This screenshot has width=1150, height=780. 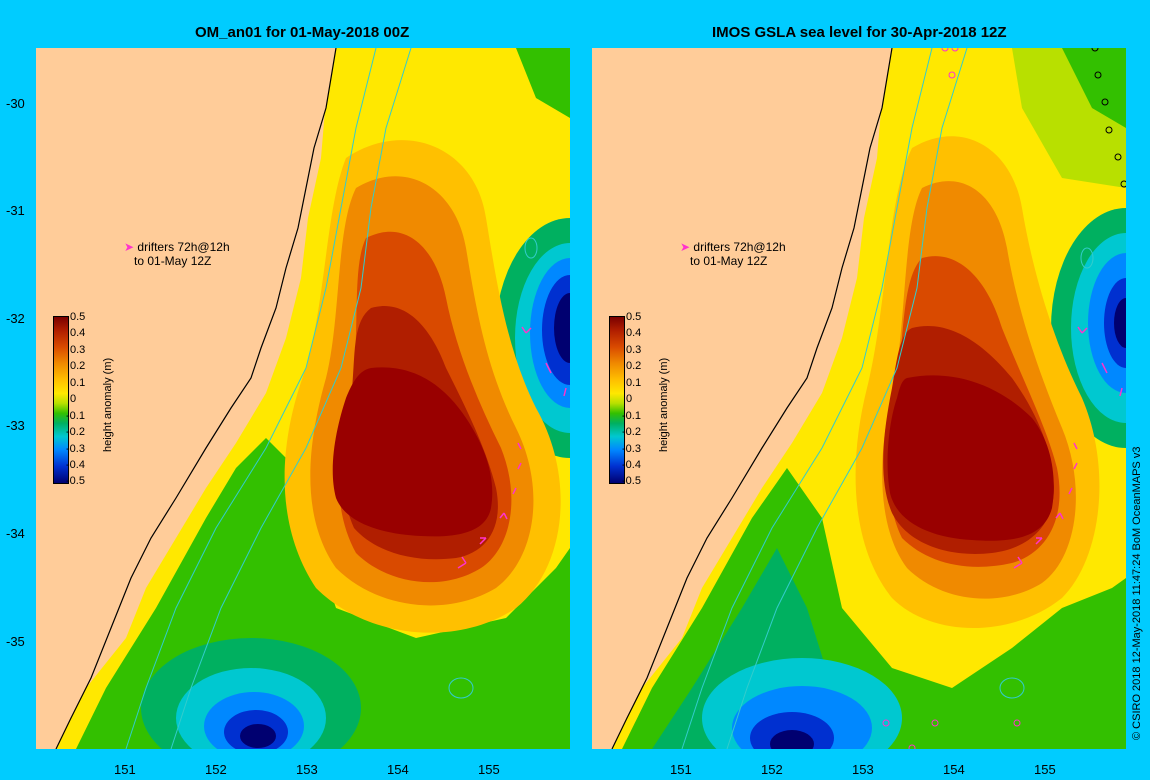 I want to click on y-tick: -34, so click(x=15, y=533).